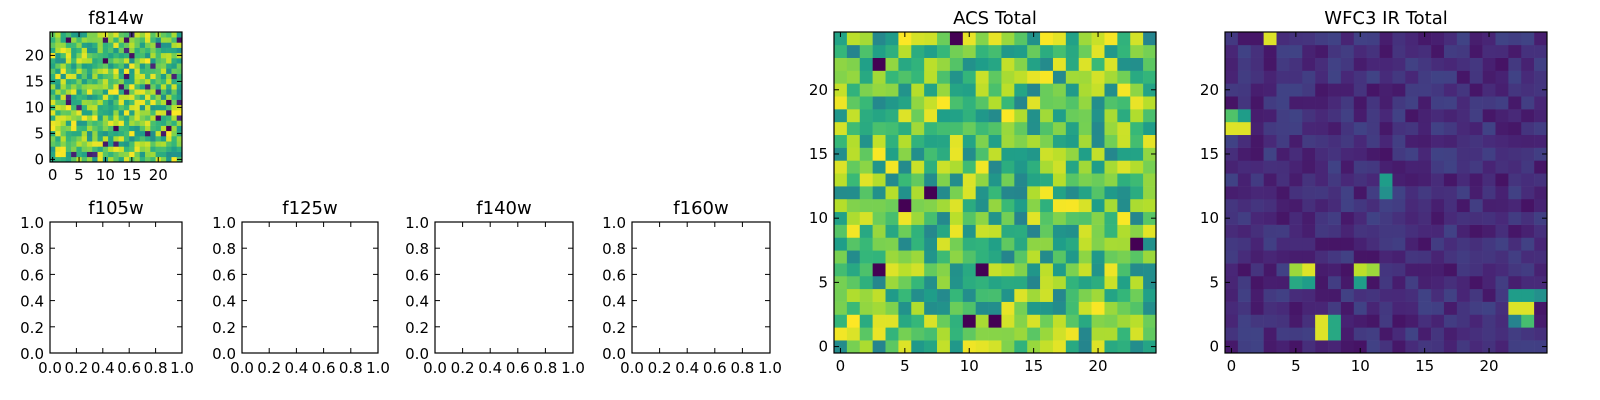 Image resolution: width=1600 pixels, height=400 pixels. What do you see at coordinates (1296, 366) in the screenshot?
I see `x-tick-label: 5` at bounding box center [1296, 366].